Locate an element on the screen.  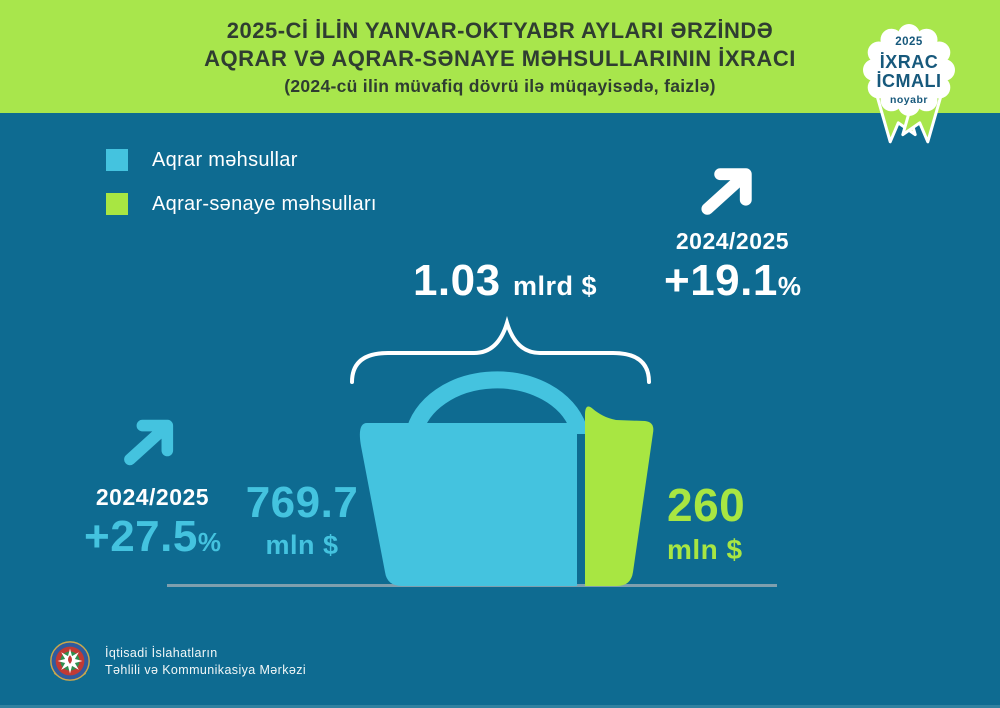
senaye-unit: mln $ is located at coordinates (705, 549).